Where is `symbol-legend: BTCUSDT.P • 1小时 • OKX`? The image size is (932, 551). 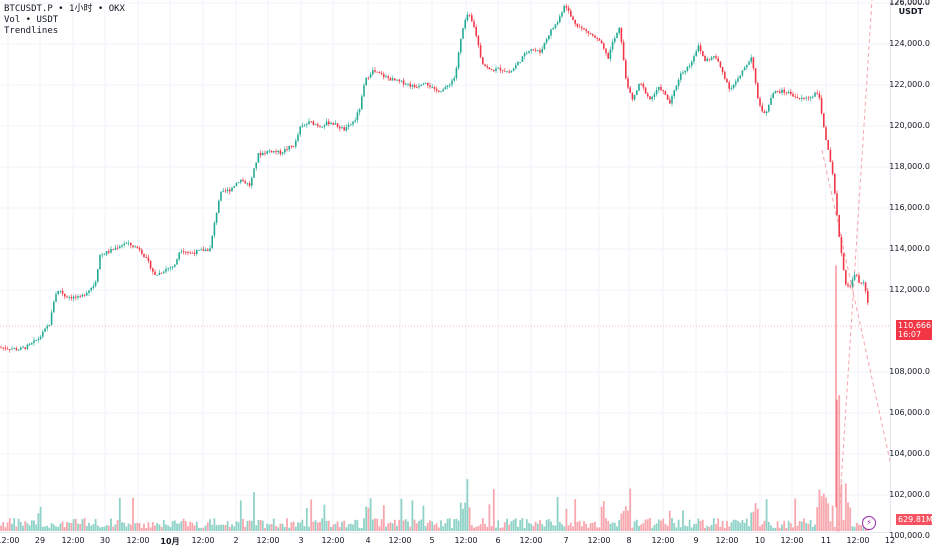
symbol-legend: BTCUSDT.P • 1小时 • OKX is located at coordinates (64, 9).